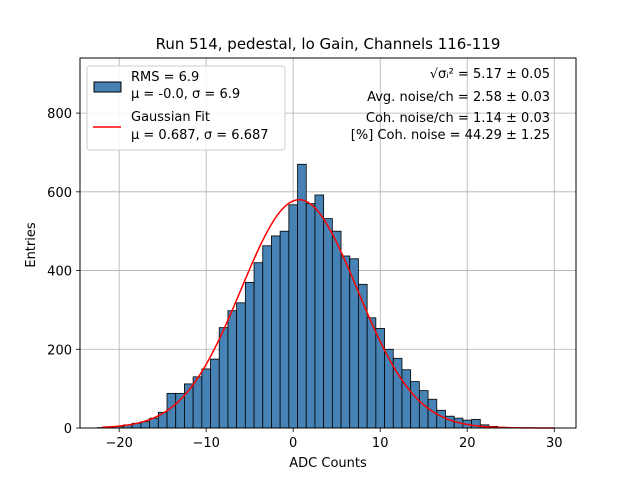  What do you see at coordinates (554, 443) in the screenshot?
I see `x-tick-label: 30` at bounding box center [554, 443].